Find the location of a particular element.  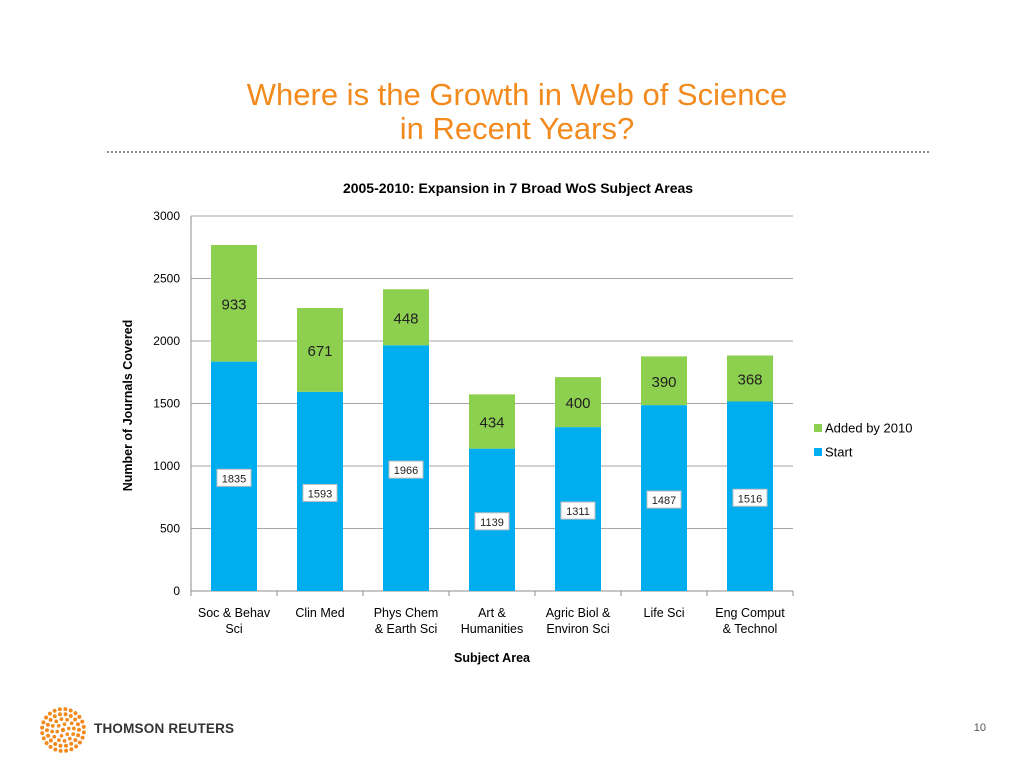

y-tick-label: 0 is located at coordinates (176, 591).